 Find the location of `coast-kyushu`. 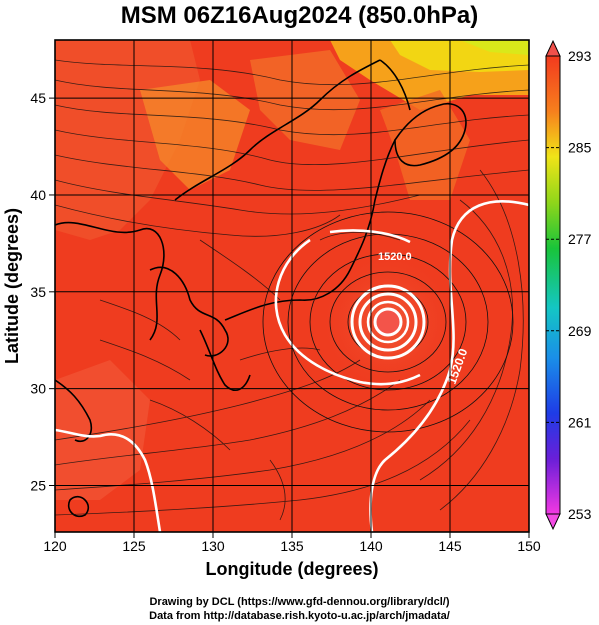

coast-kyushu is located at coordinates (225, 360).